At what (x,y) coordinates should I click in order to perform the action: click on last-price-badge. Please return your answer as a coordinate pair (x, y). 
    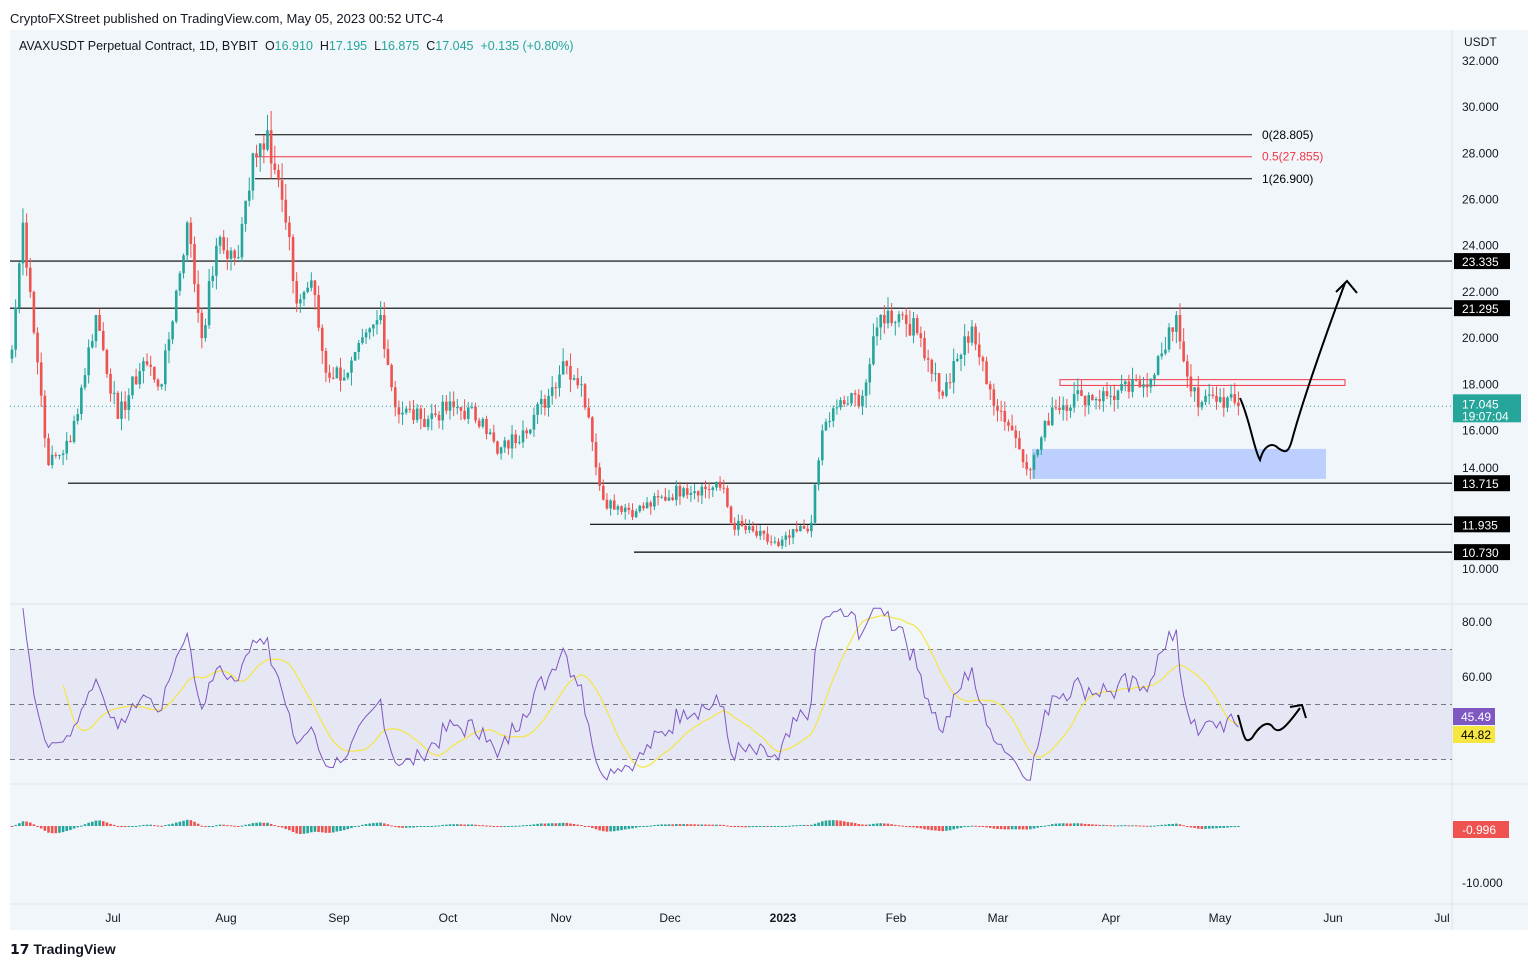
    Looking at the image, I should click on (1487, 408).